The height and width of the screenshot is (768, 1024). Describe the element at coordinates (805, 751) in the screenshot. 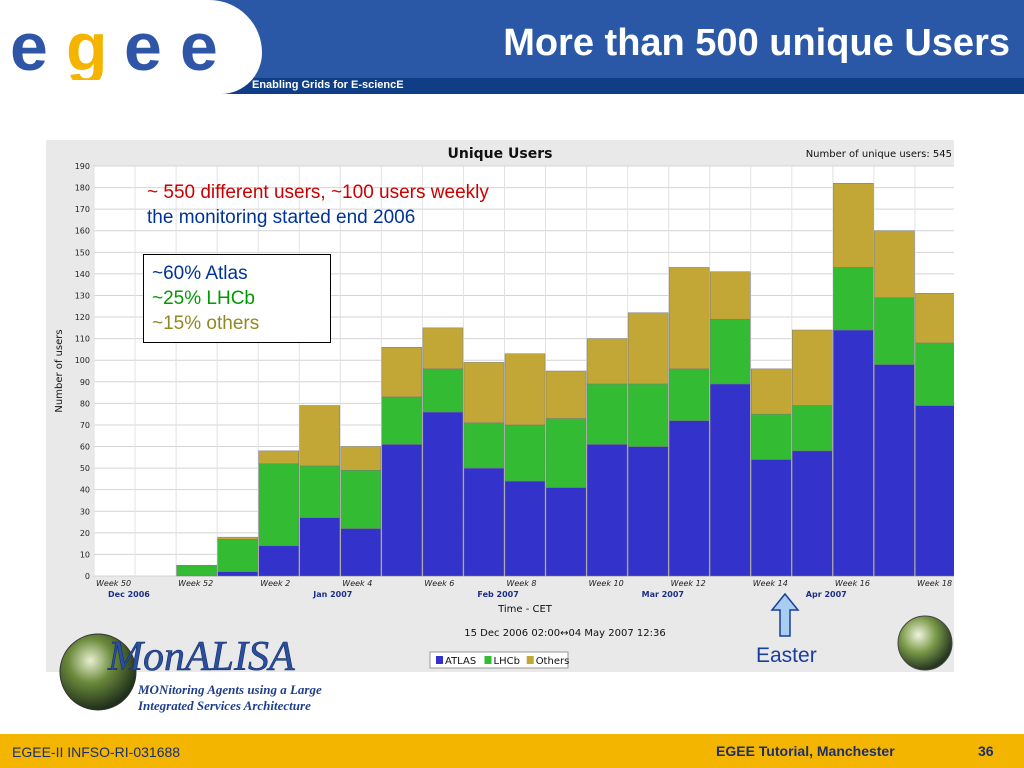

I see `footer-event: EGEE Tutorial, Manchester` at that location.